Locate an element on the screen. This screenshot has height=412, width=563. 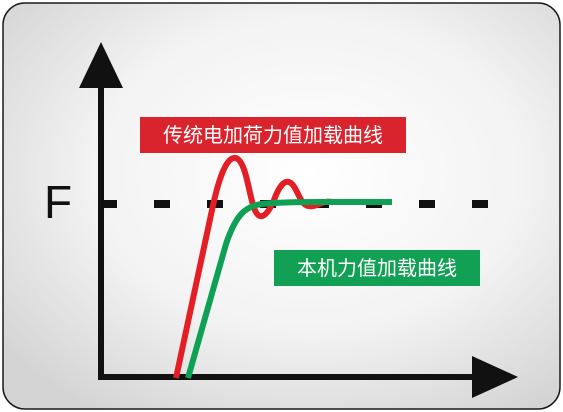
y-axis-arrowhead is located at coordinates (101, 65).